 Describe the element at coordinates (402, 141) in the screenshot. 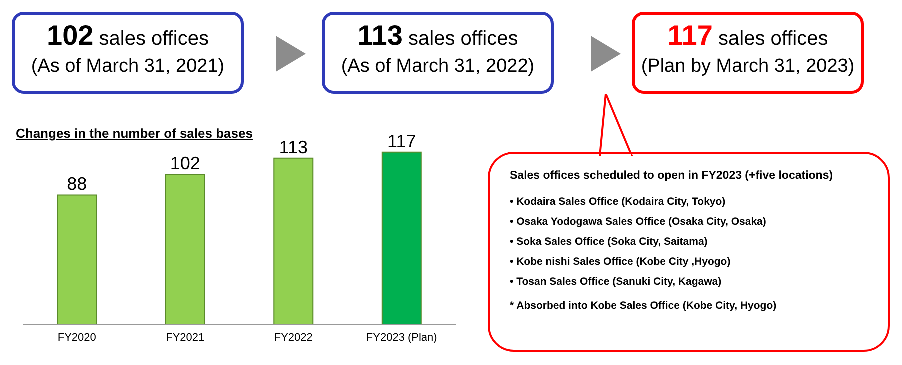

I see `data-label: 117` at that location.